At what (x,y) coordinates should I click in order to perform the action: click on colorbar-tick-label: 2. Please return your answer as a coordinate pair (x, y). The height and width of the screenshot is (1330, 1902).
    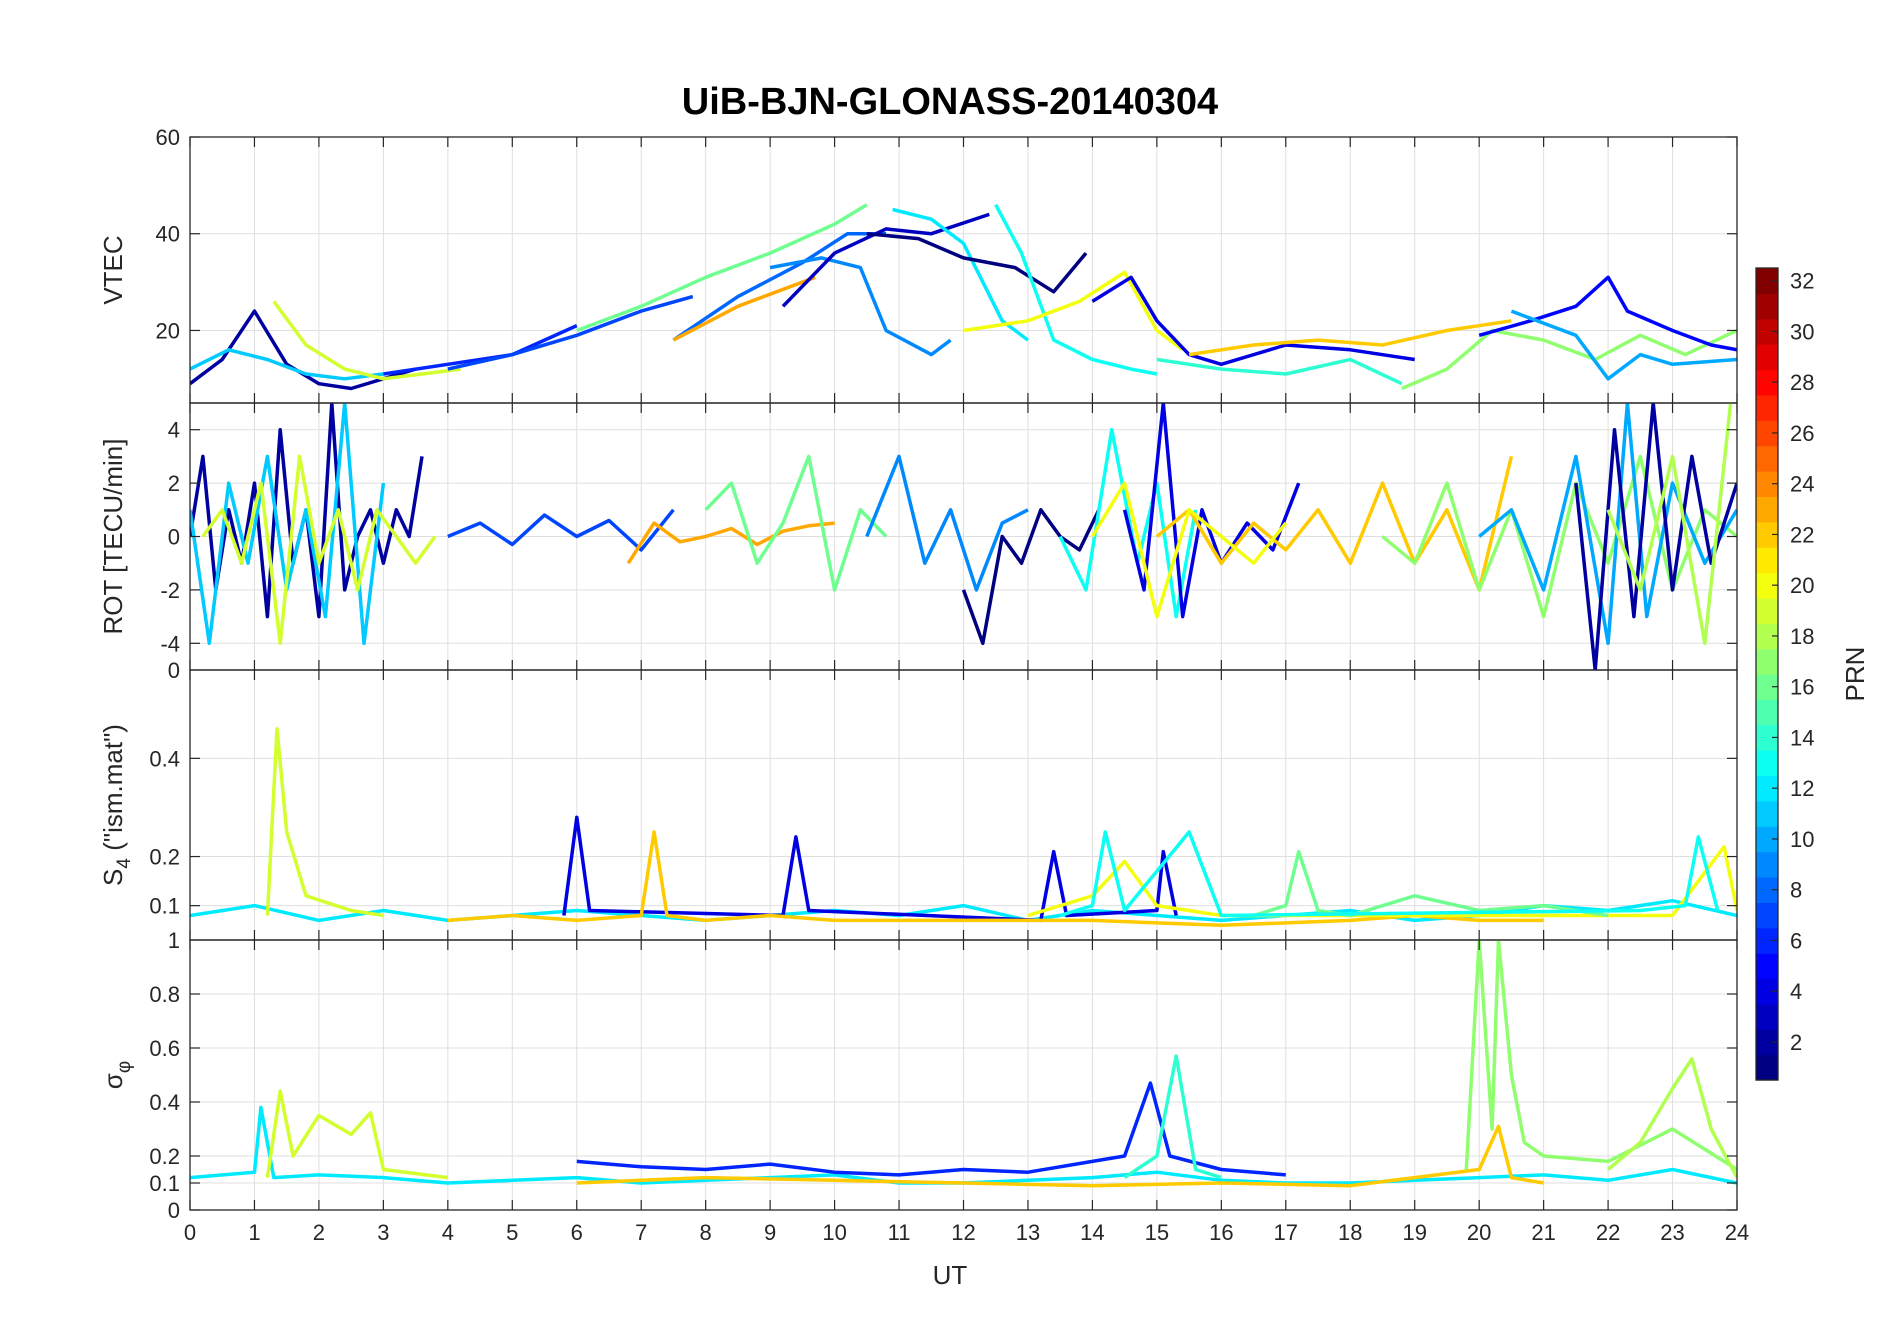
    Looking at the image, I should click on (1796, 1042).